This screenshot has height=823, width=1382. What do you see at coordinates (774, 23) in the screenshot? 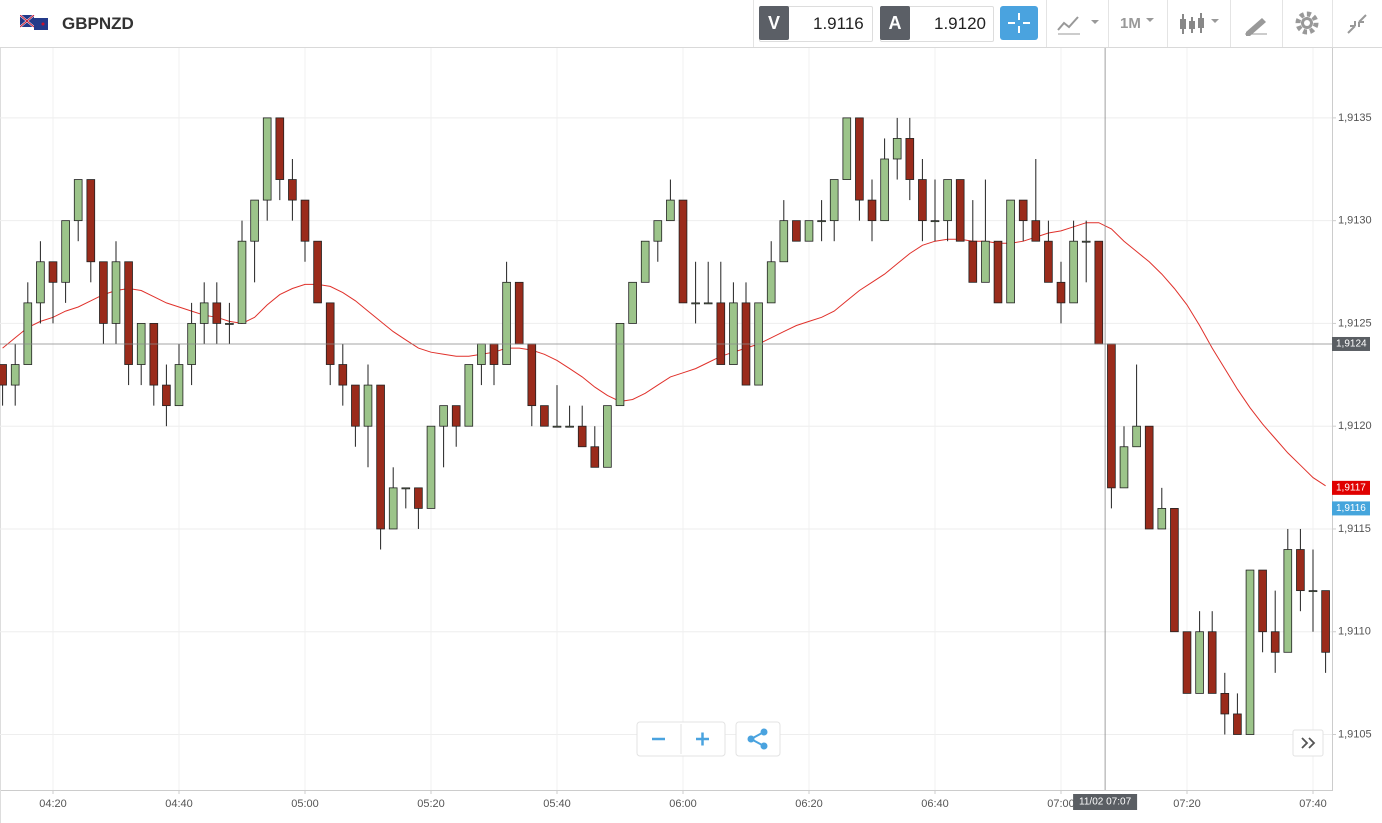
I see `sell-label: V` at bounding box center [774, 23].